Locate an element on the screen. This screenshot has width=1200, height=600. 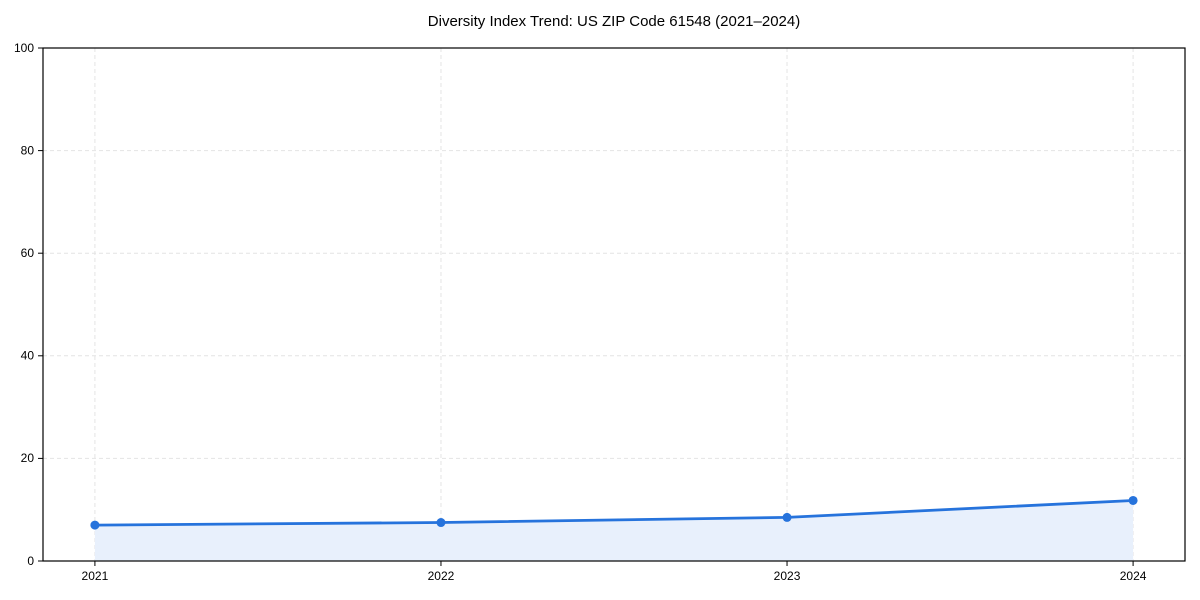
x-tick-label: 2023 is located at coordinates (787, 576).